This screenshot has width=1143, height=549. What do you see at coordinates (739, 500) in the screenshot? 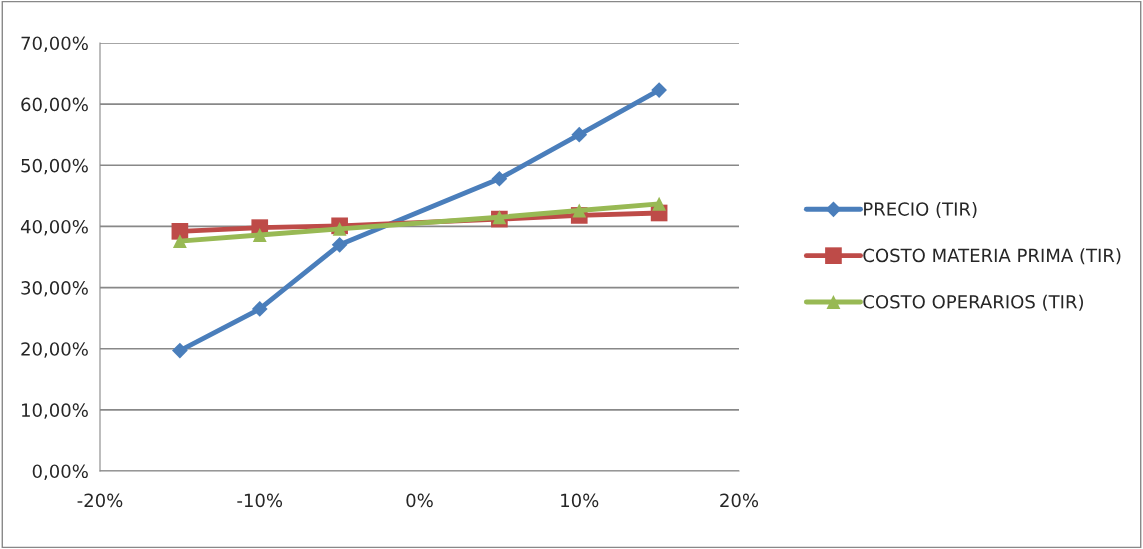
I see `x-tick-label: 20%` at bounding box center [739, 500].